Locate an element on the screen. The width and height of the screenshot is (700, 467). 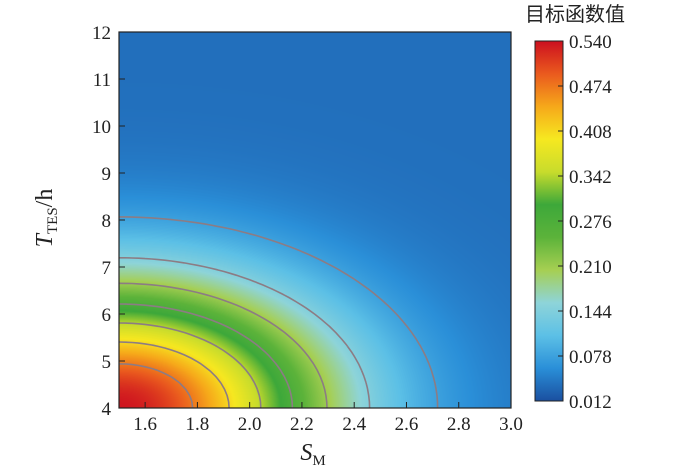
y-tick-label: 12 is located at coordinates (101, 33).